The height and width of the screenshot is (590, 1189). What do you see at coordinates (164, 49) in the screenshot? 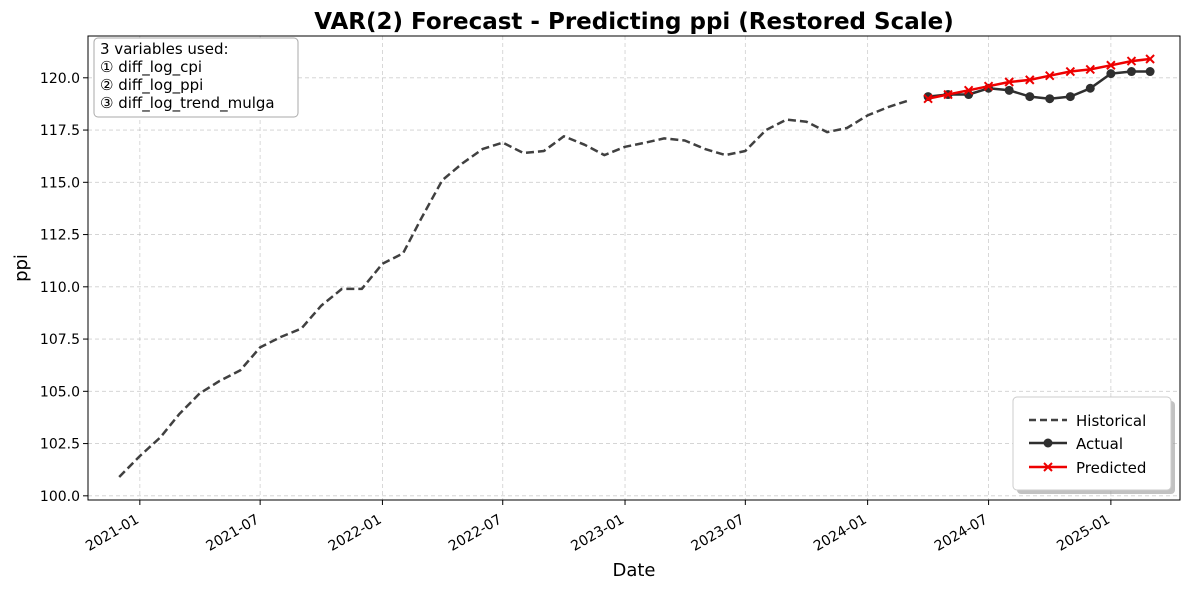
I see `note-line-1: 3 variables used:` at bounding box center [164, 49].